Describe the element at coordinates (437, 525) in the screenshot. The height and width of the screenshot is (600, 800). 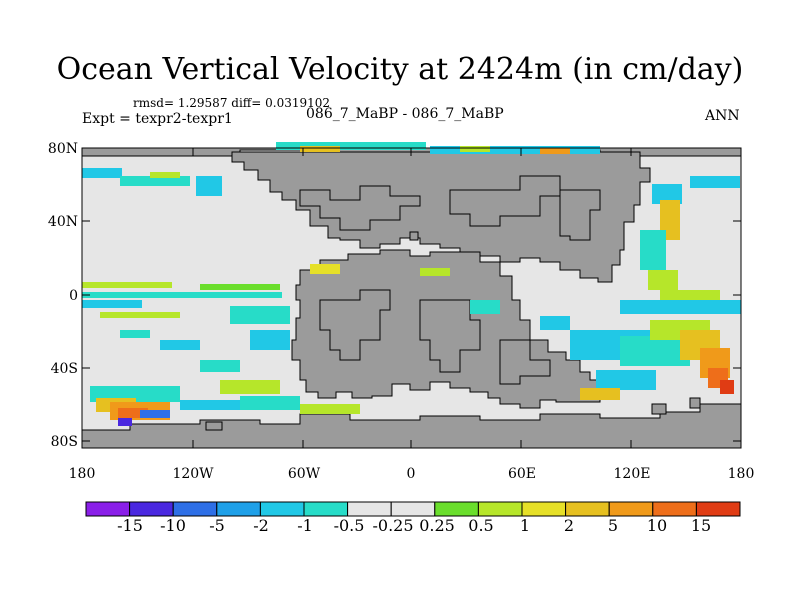
I see `colorbar-label: 0.25` at that location.